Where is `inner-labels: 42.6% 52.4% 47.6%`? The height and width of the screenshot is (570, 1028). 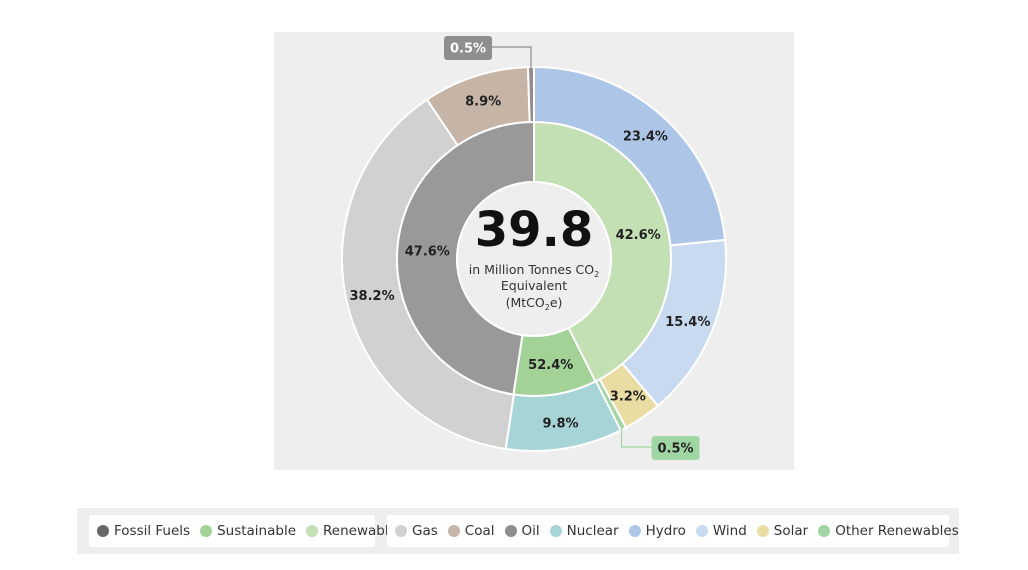
inner-labels: 42.6% 52.4% 47.6% is located at coordinates (533, 300).